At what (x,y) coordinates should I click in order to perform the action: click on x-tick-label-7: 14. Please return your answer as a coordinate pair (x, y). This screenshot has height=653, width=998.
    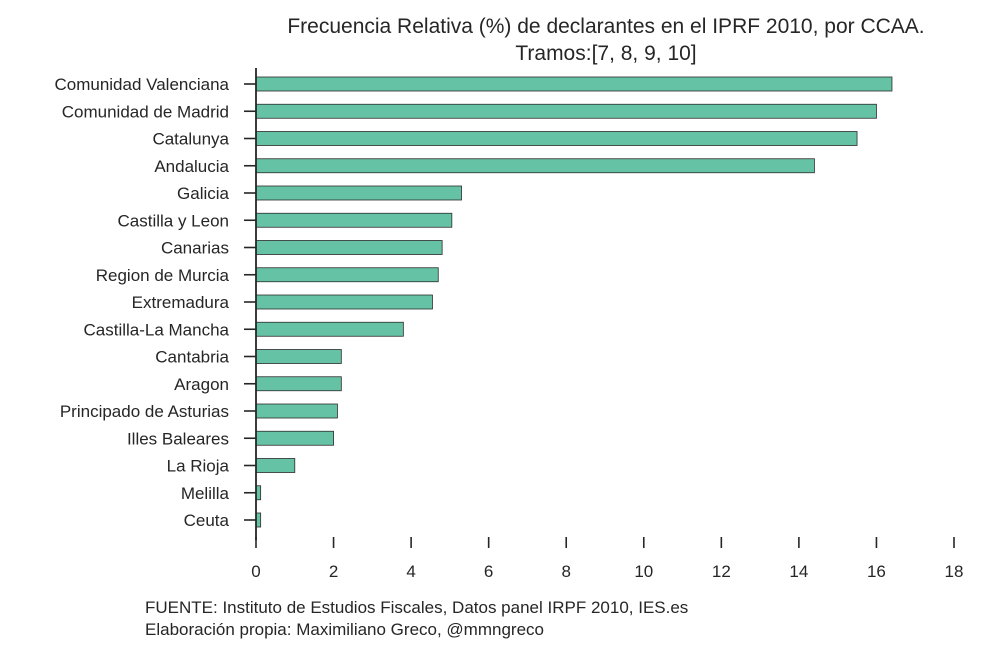
    Looking at the image, I should click on (798, 571).